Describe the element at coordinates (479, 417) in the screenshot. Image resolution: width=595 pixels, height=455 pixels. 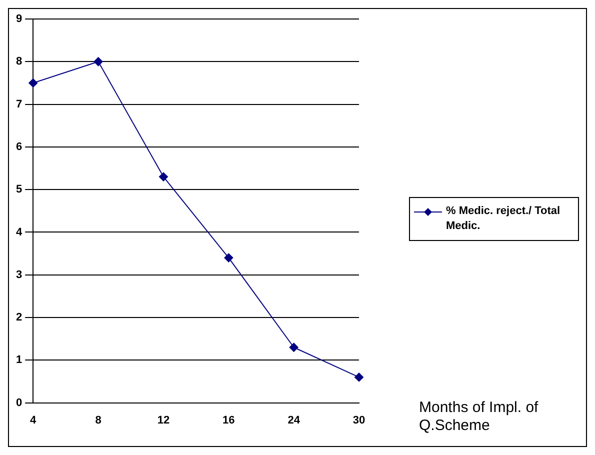
I see `x-axis-title: Months of Impl. of Q.Scheme` at that location.